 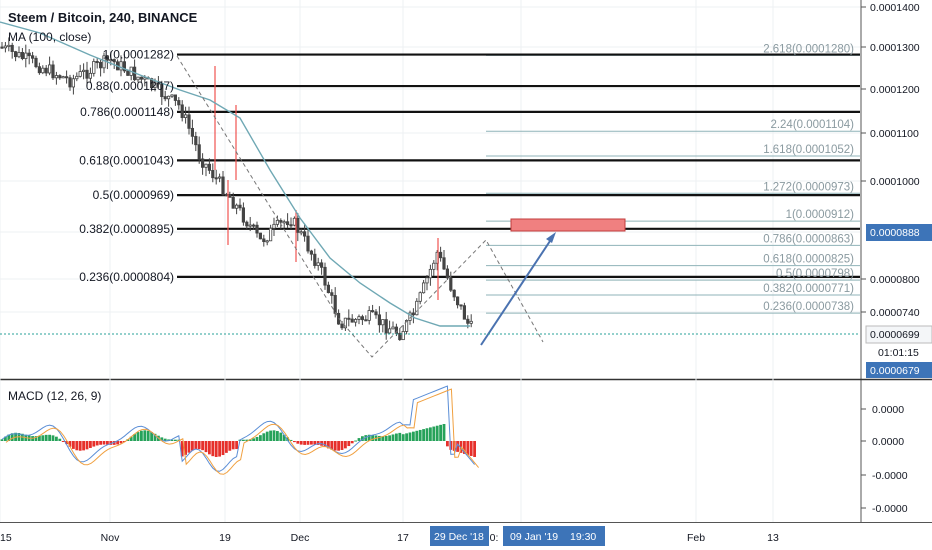 What do you see at coordinates (895, 233) in the screenshot?
I see `current-price-text: 0.0000888` at bounding box center [895, 233].